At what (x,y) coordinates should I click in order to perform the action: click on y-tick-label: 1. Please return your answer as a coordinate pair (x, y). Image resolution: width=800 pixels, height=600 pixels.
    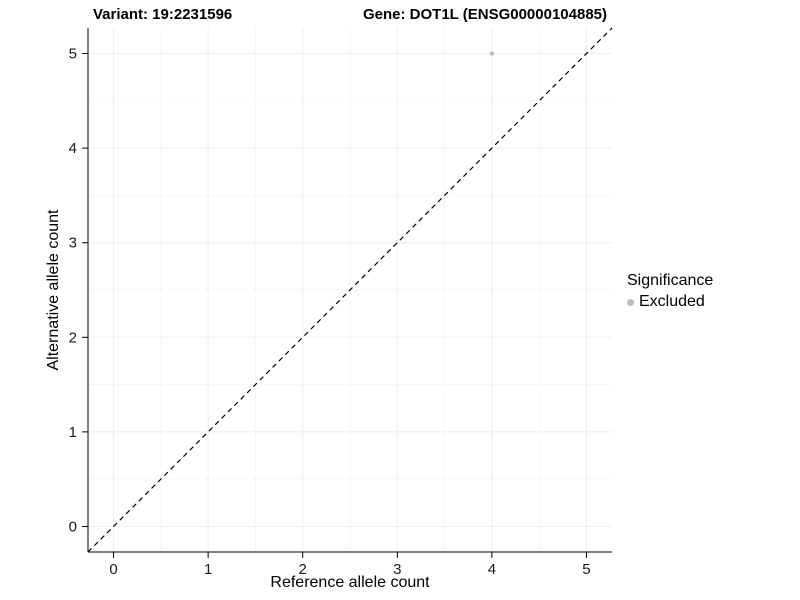
    Looking at the image, I should click on (73, 432).